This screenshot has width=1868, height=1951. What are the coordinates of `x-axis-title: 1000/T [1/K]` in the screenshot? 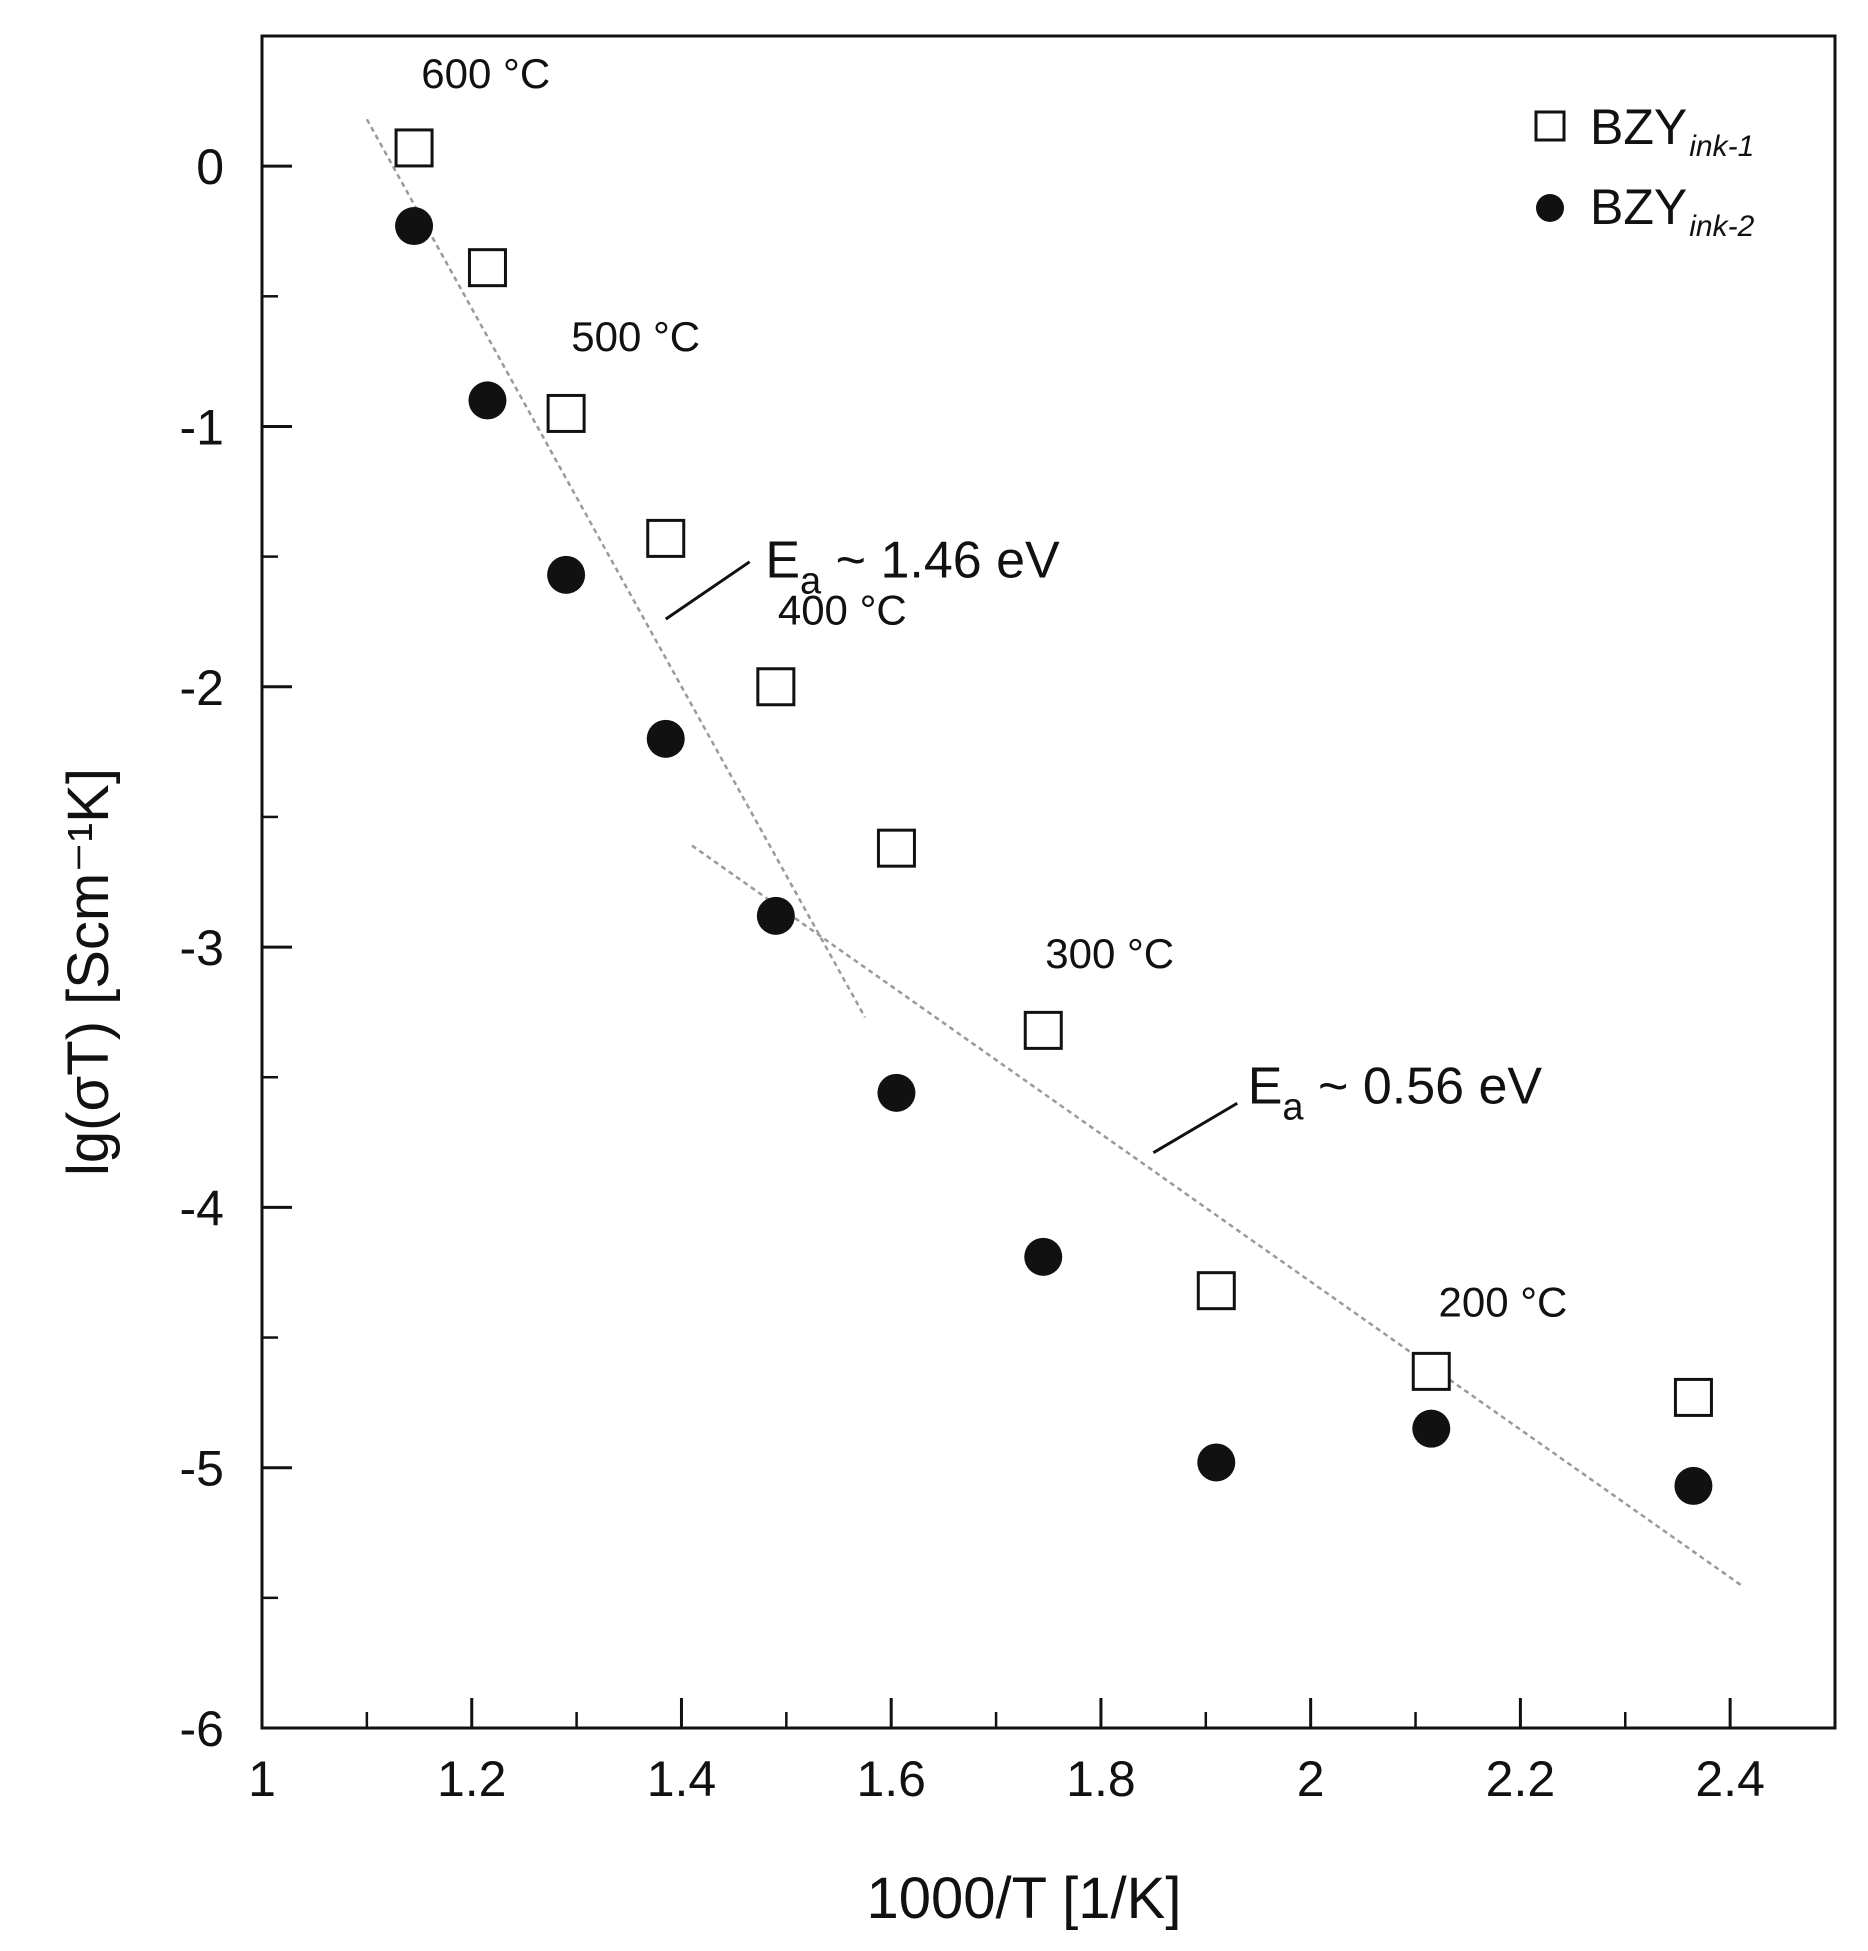 It's located at (1024, 1898).